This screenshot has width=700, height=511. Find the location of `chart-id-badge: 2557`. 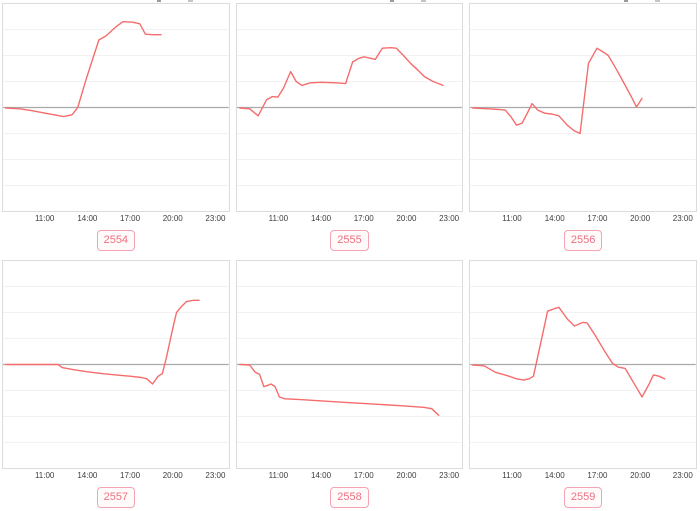

chart-id-badge: 2557 is located at coordinates (116, 497).